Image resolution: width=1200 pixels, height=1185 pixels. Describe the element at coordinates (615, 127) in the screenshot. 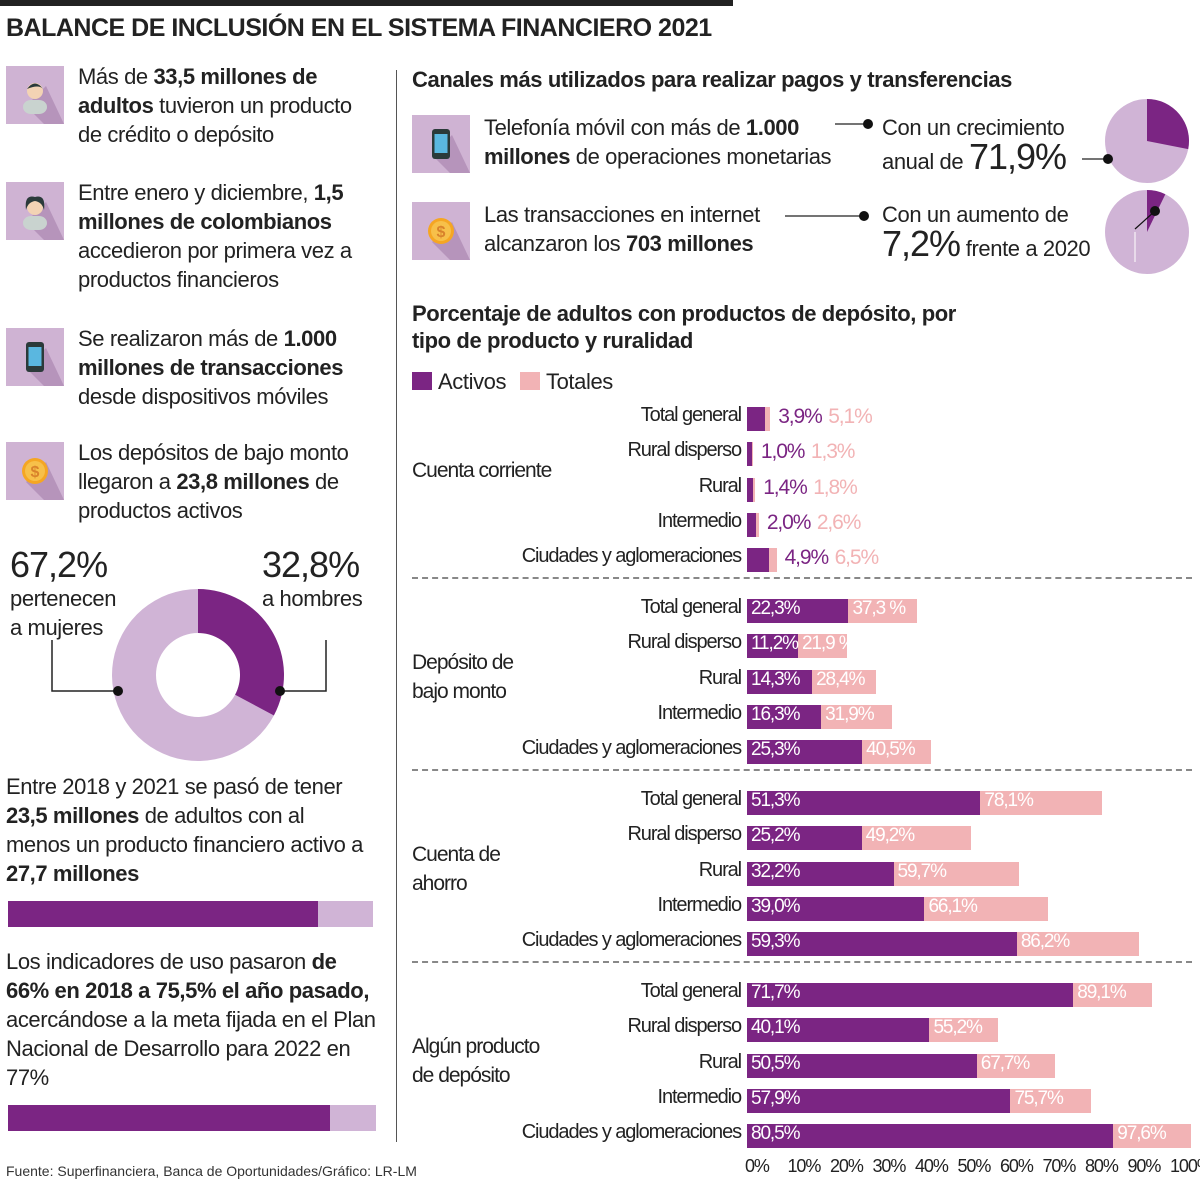

I see `channel-pre: Telefonía móvil con más de` at that location.